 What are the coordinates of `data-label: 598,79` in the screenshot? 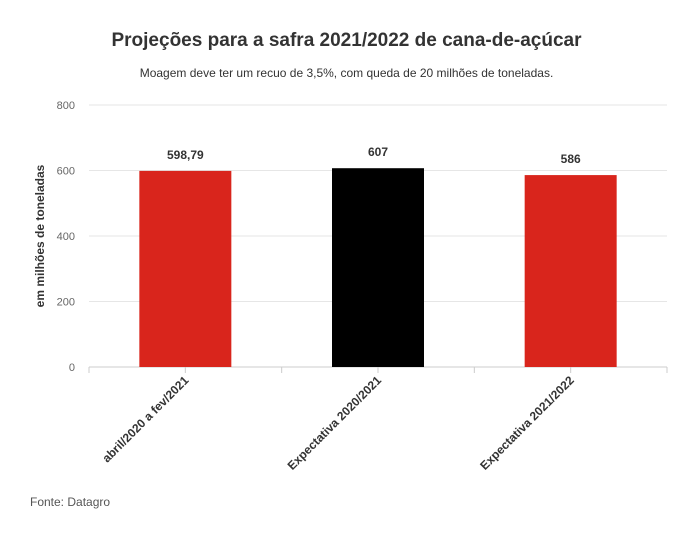 It's located at (185, 155).